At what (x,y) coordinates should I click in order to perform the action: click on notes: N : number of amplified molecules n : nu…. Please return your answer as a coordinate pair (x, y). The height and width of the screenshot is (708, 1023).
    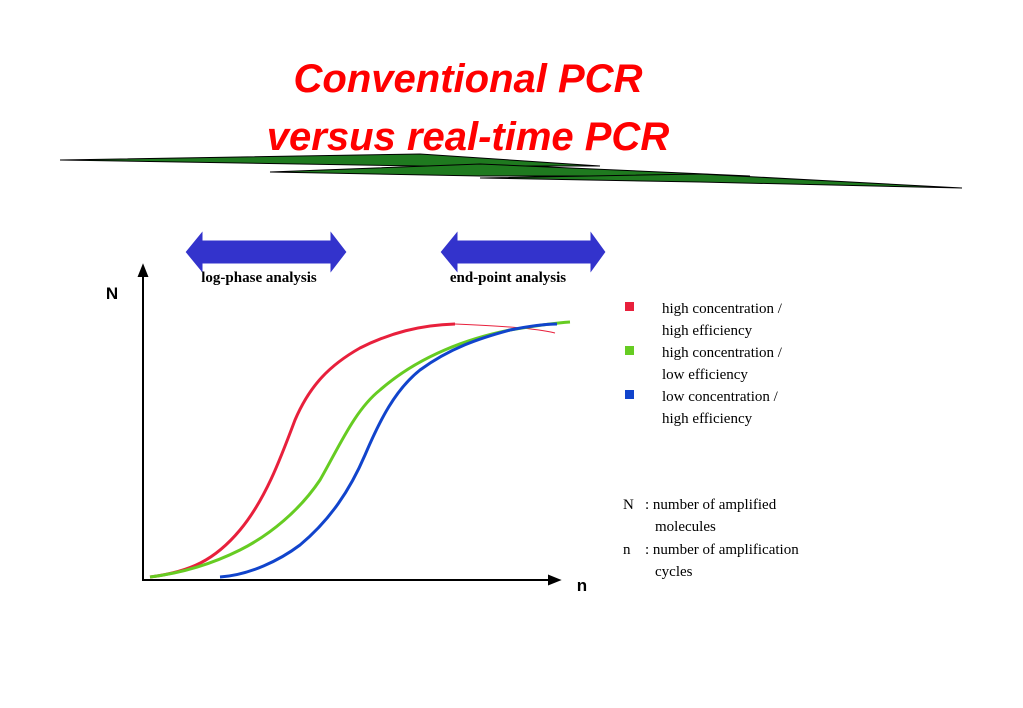
    Looking at the image, I should click on (711, 538).